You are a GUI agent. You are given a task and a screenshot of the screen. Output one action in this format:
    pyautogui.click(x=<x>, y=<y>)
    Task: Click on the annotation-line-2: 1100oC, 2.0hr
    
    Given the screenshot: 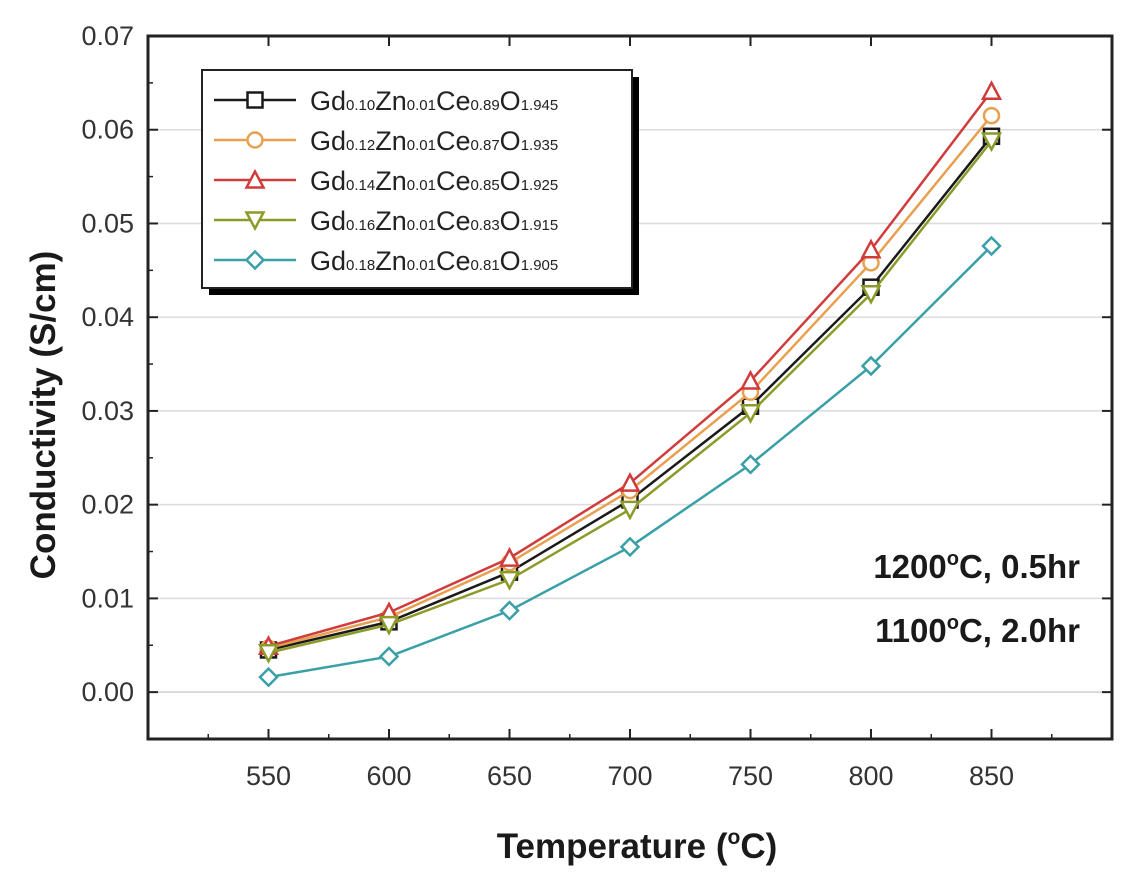 What is the action you would take?
    pyautogui.click(x=977, y=630)
    